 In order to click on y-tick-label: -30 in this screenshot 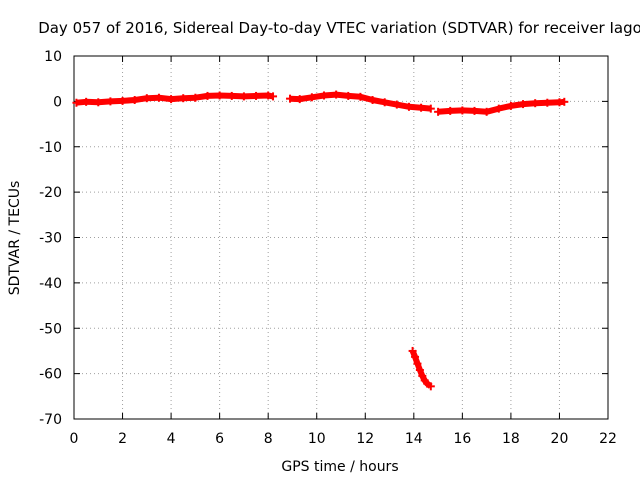, I will do `click(50, 239)`.